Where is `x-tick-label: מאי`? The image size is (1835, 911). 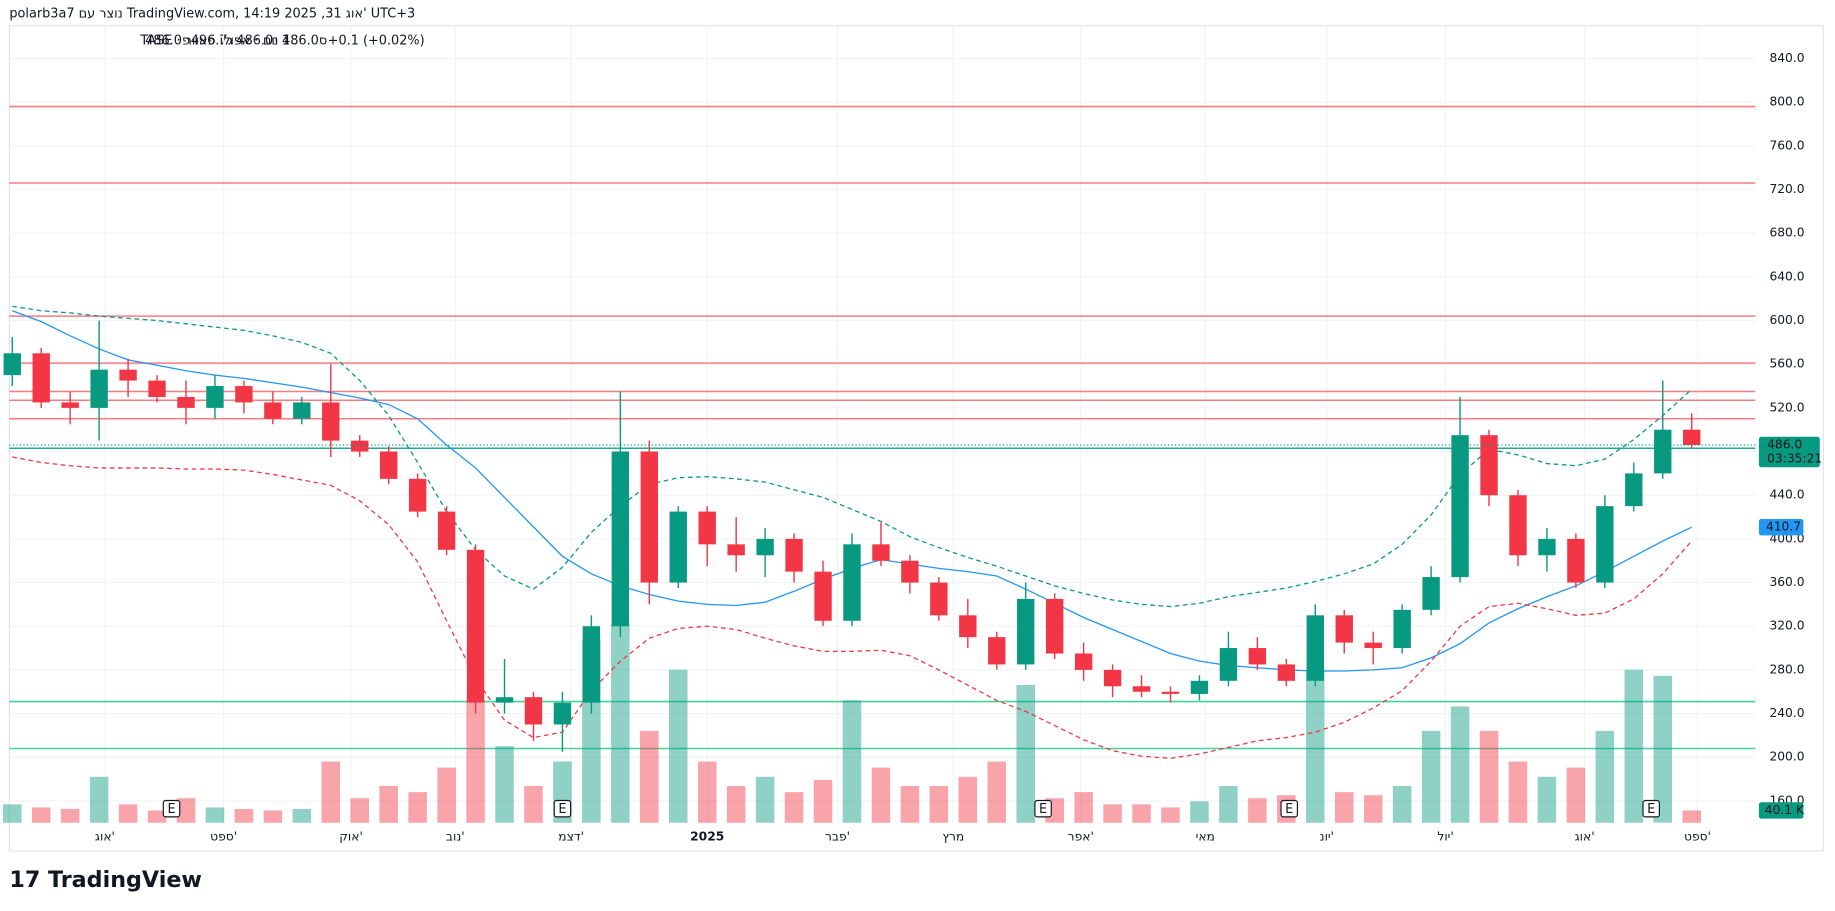
x-tick-label: מאי is located at coordinates (1205, 836).